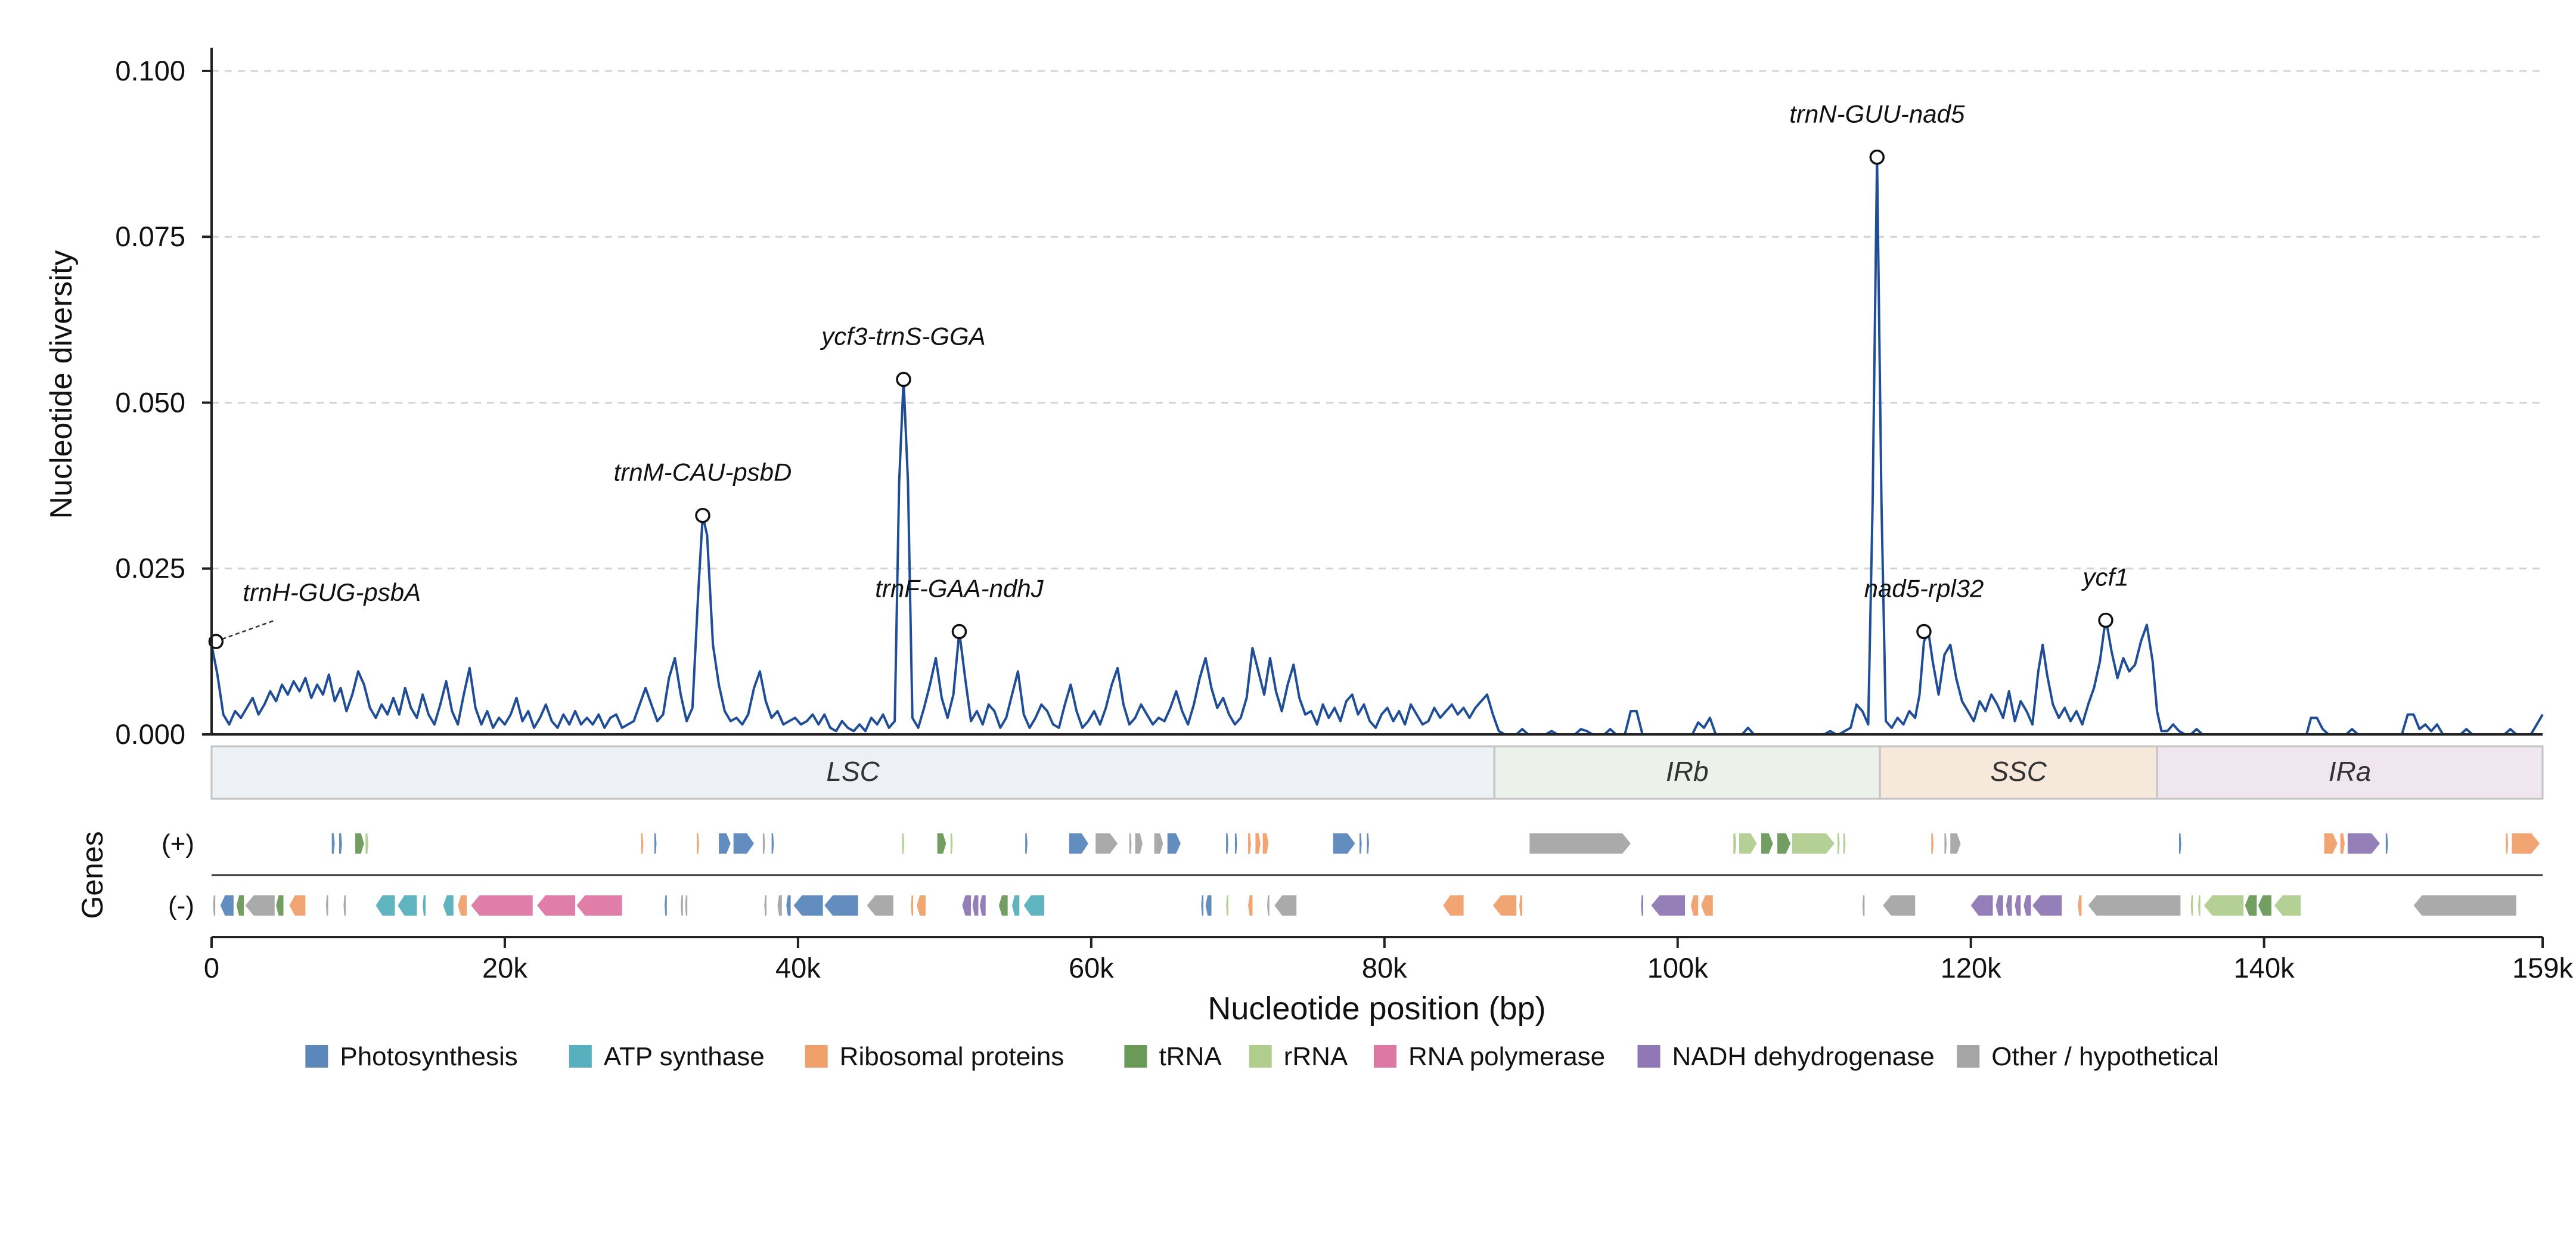  I want to click on peak-trnM-CAU-psbD: trnM-CAU-psbD, so click(703, 490).